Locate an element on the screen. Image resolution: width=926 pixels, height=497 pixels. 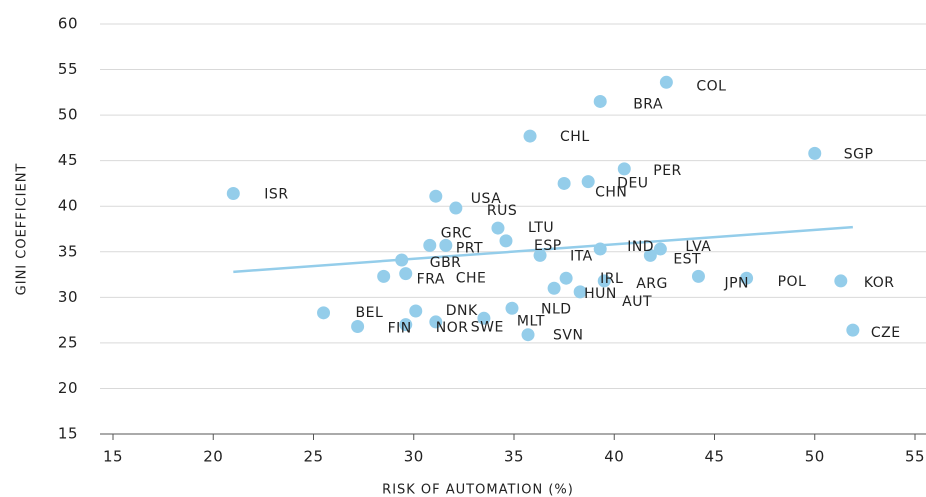
y-tick-label: 15 is located at coordinates (68, 434).